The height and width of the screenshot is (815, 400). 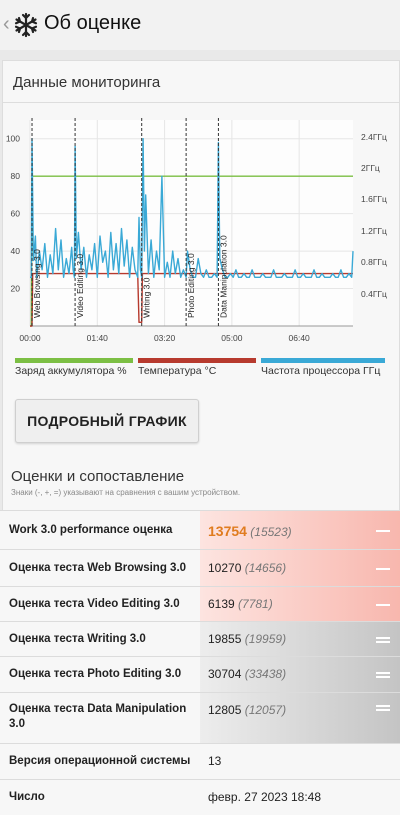 I want to click on x-tick-label: 06:40, so click(x=300, y=338).